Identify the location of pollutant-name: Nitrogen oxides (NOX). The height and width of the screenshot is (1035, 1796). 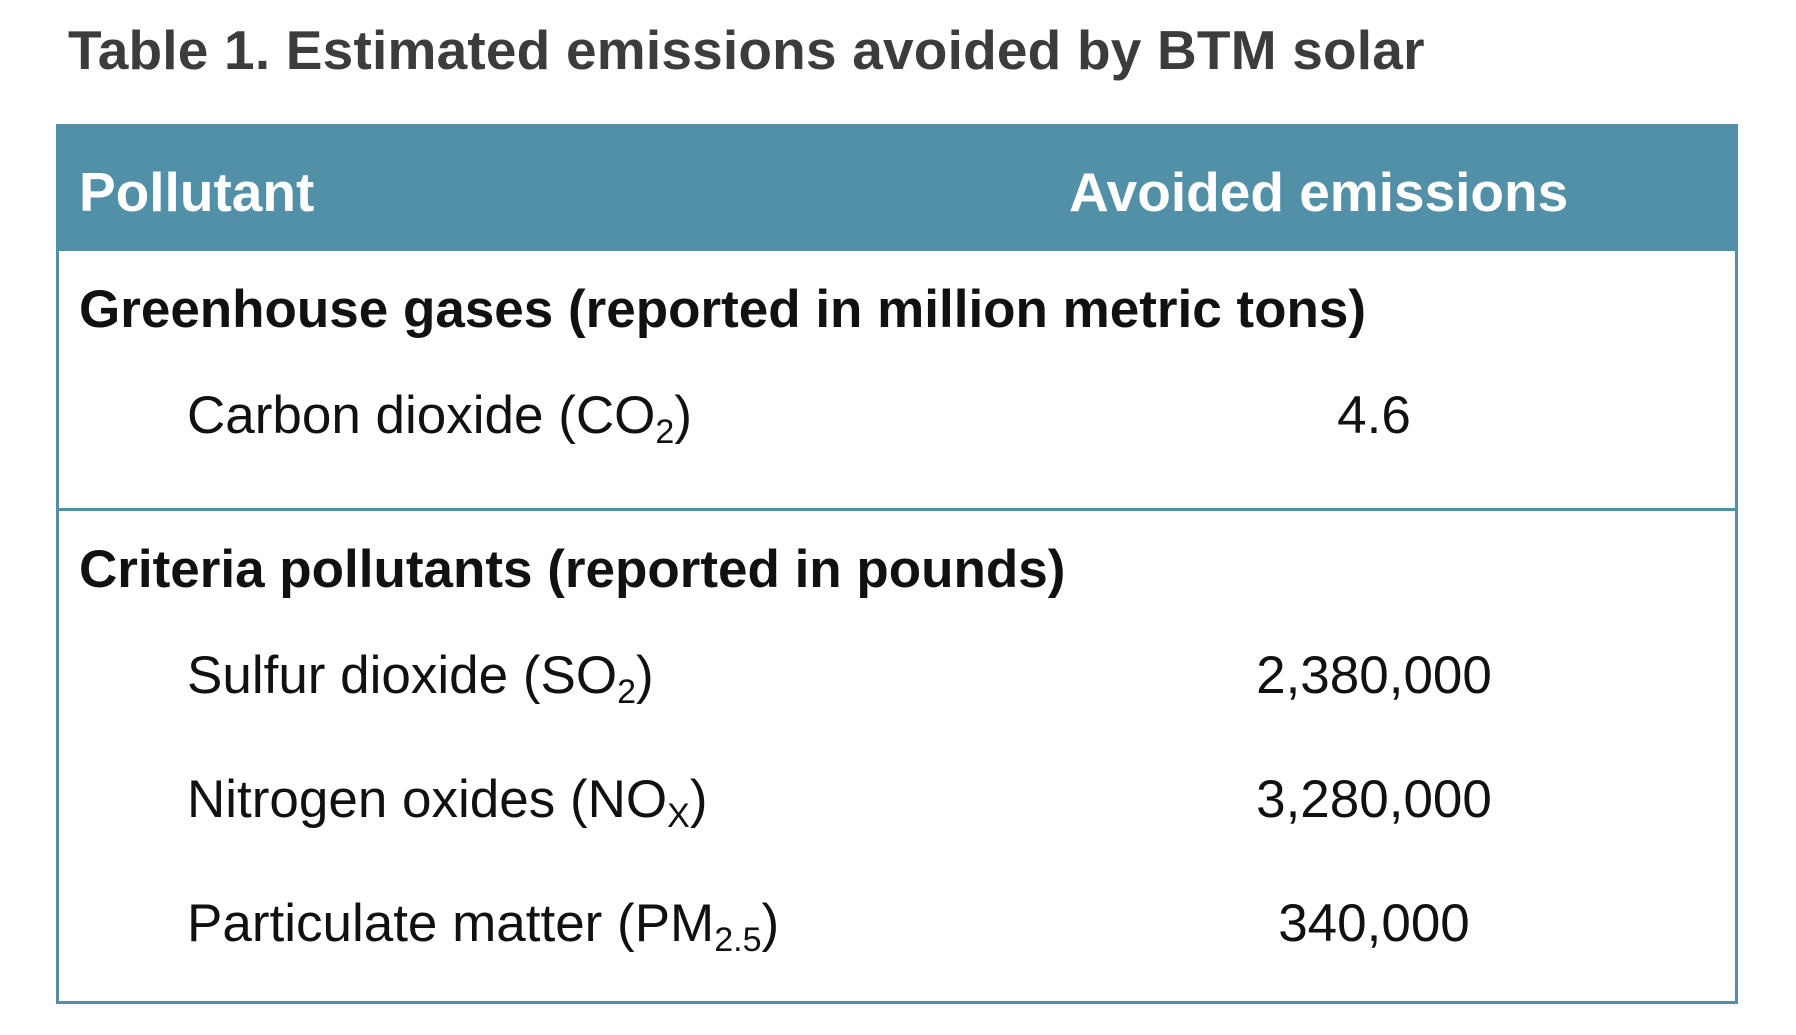
(447, 802).